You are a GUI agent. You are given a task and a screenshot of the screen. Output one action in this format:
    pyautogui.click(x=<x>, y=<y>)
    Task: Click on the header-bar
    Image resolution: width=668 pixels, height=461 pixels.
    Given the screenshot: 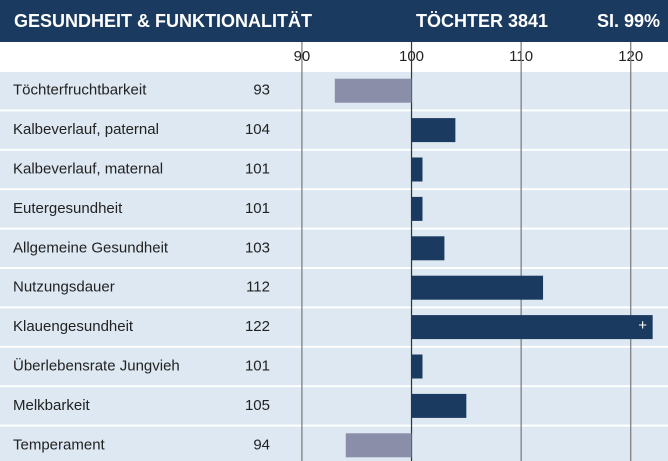 What is the action you would take?
    pyautogui.click(x=334, y=21)
    